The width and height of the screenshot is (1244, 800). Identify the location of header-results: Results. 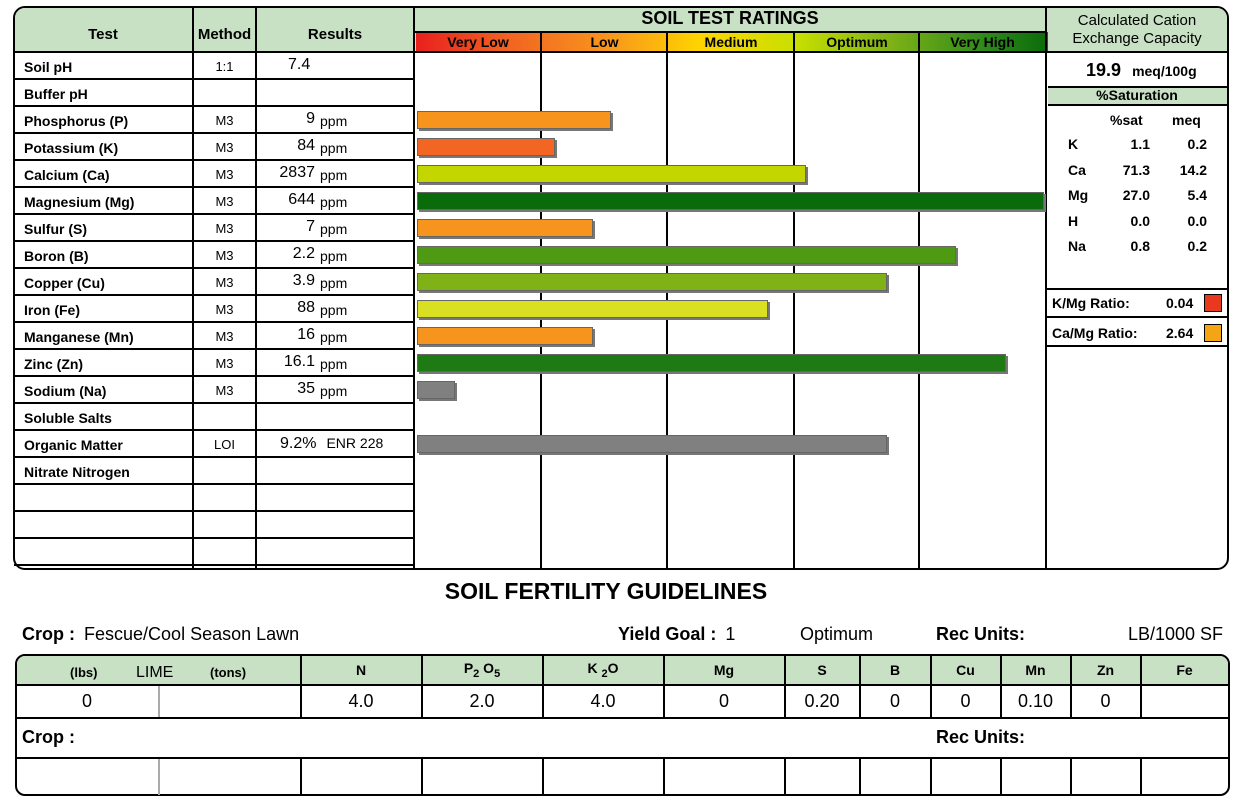
(335, 34).